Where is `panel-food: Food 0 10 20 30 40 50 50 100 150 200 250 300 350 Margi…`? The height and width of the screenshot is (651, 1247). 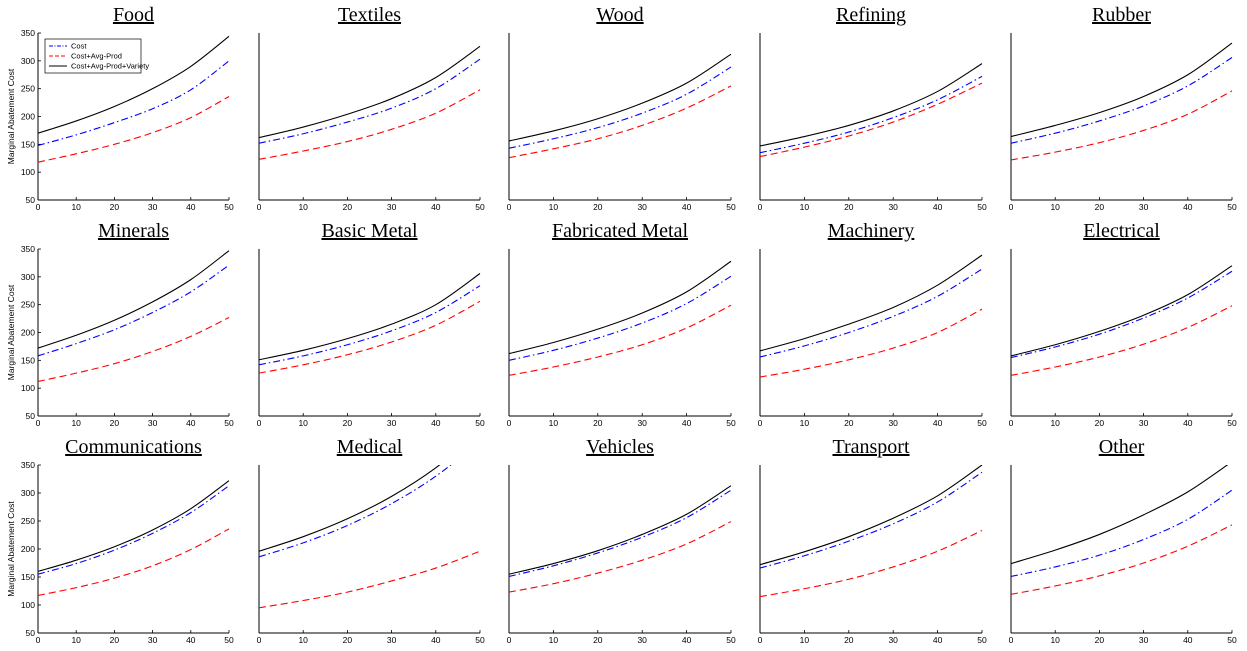 panel-food: Food 0 10 20 30 40 50 50 100 150 200 250 300 350 Margi… is located at coordinates (120, 108).